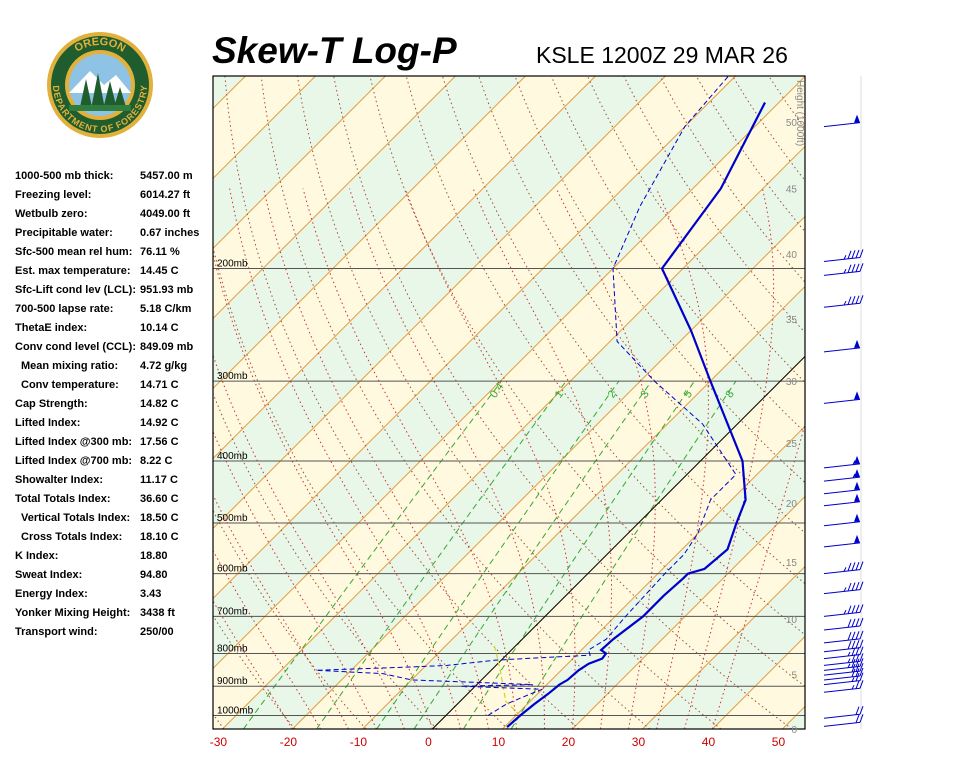 This screenshot has height=768, width=960. Describe the element at coordinates (232, 681) in the screenshot. I see `isobar-label: 900mb` at that location.